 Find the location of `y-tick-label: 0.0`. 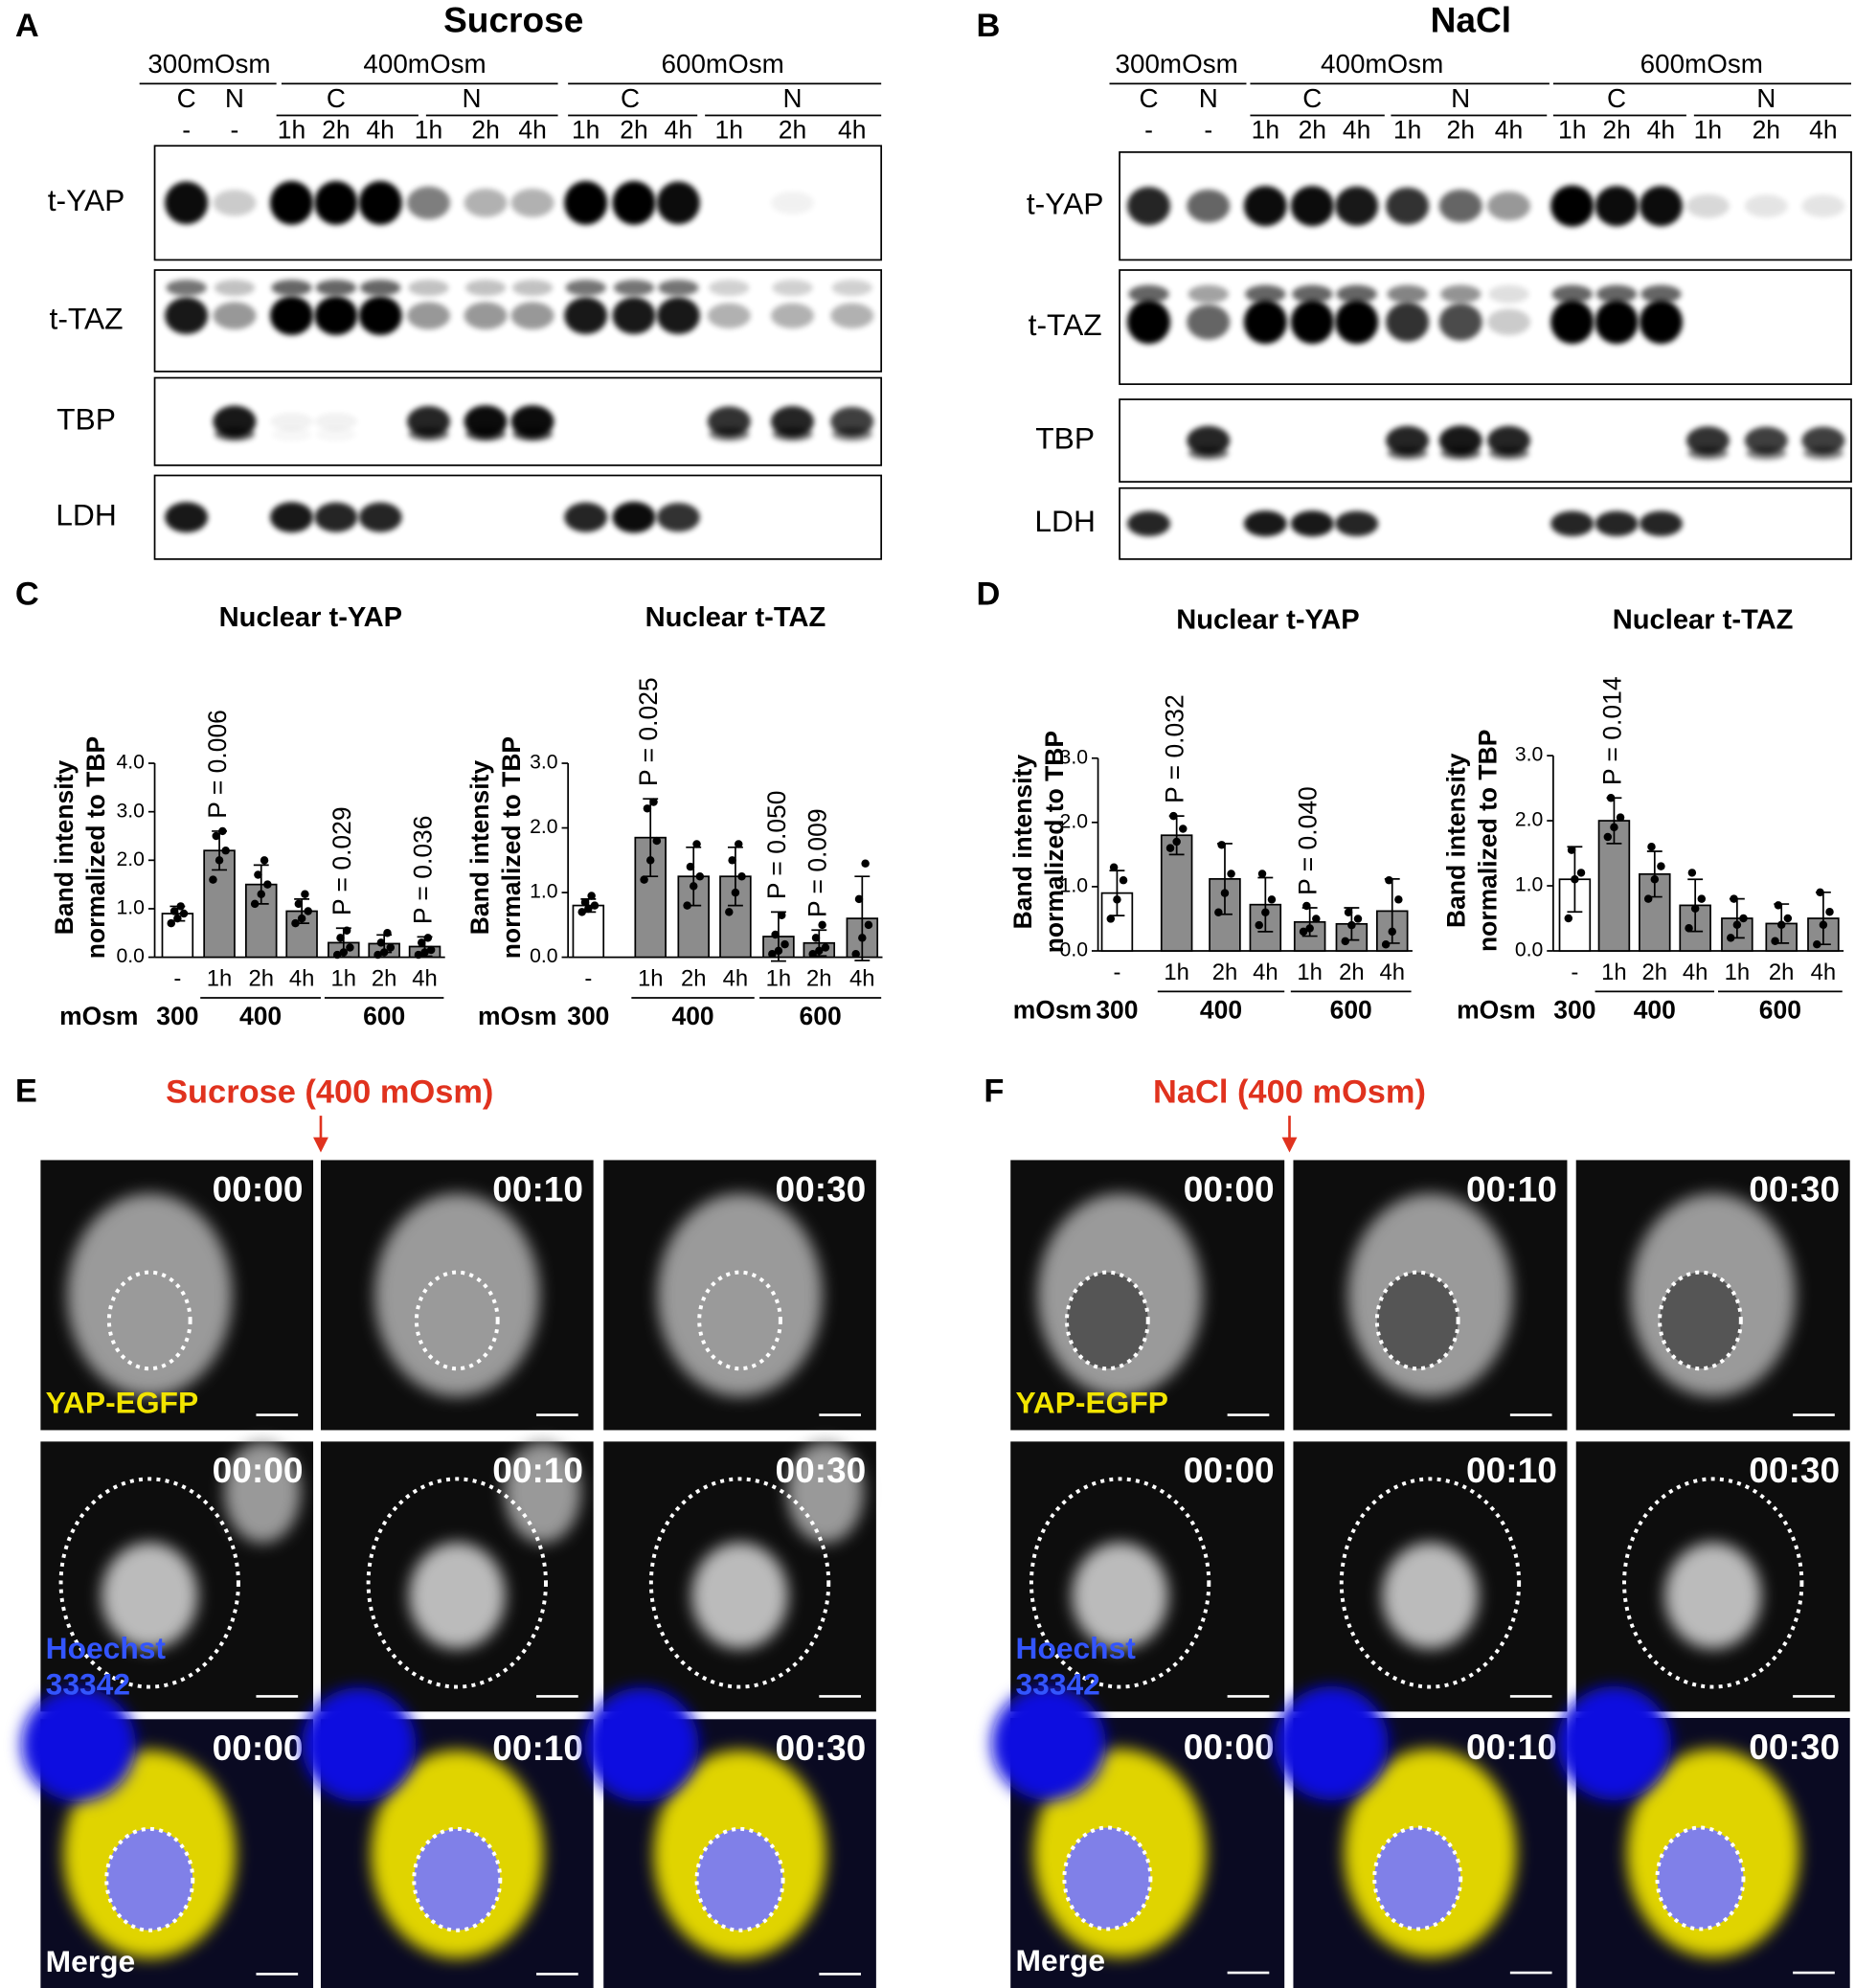

y-tick-label: 0.0 is located at coordinates (1074, 950).